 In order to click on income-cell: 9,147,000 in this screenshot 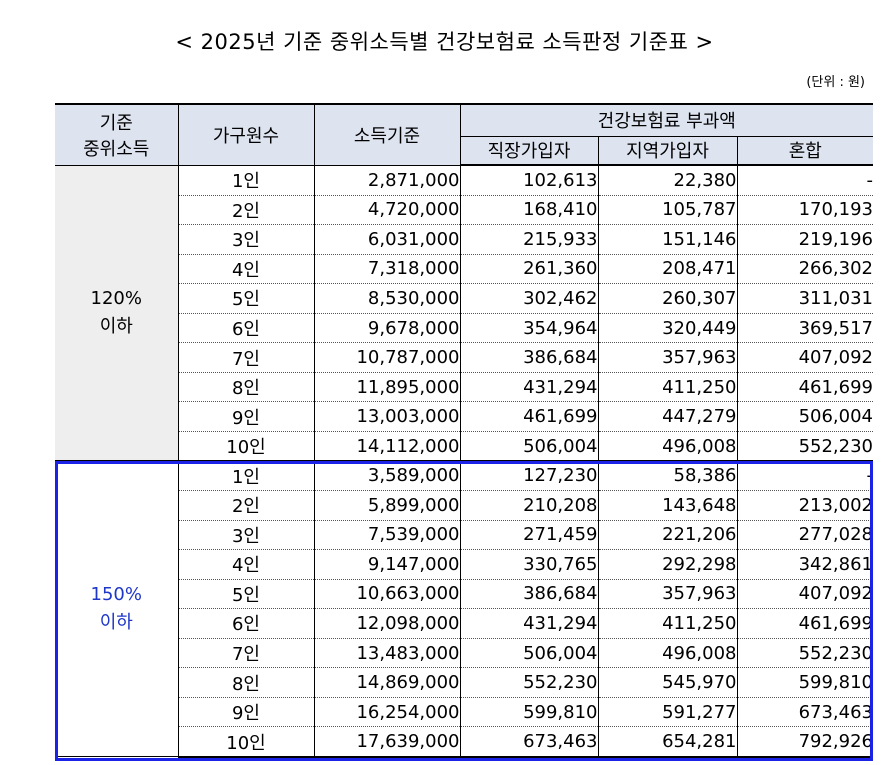, I will do `click(387, 564)`.